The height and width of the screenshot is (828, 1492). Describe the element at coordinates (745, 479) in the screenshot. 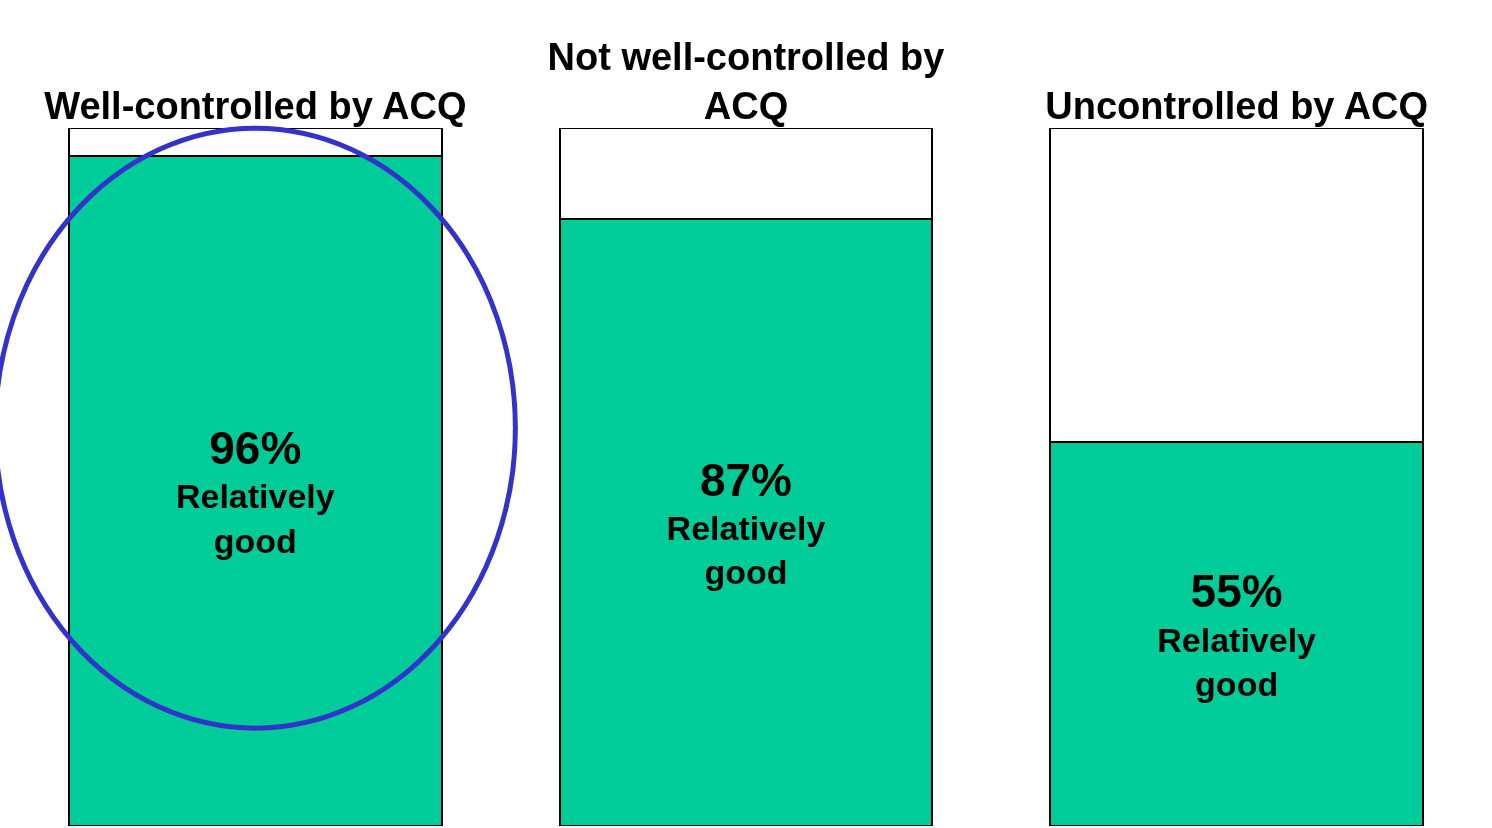

I see `data-label: 87%` at that location.